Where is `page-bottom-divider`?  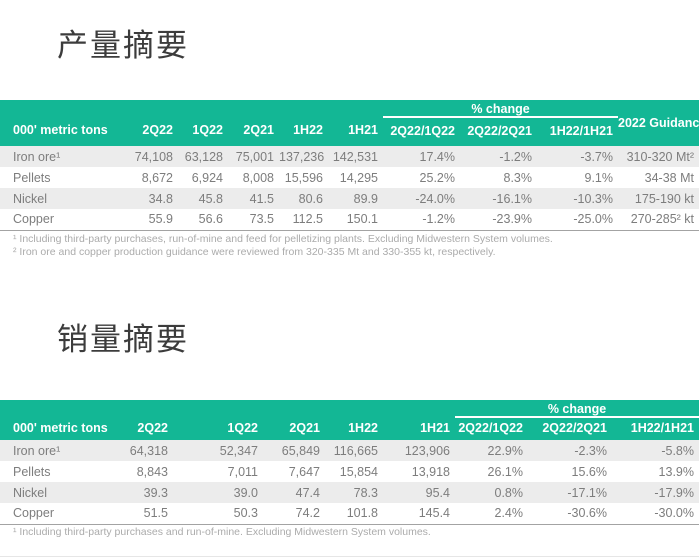 page-bottom-divider is located at coordinates (349, 556).